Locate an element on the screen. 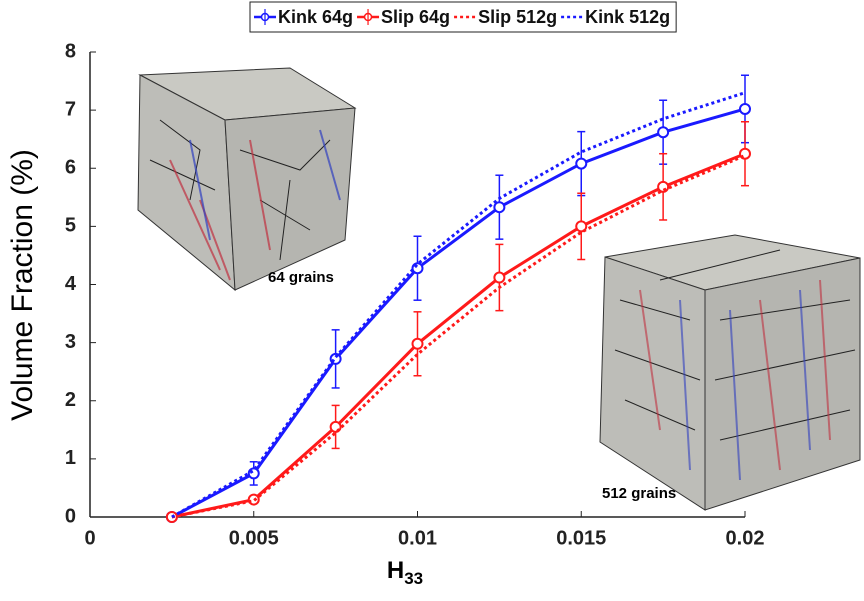  y-tick-label: 4 is located at coordinates (71, 284).